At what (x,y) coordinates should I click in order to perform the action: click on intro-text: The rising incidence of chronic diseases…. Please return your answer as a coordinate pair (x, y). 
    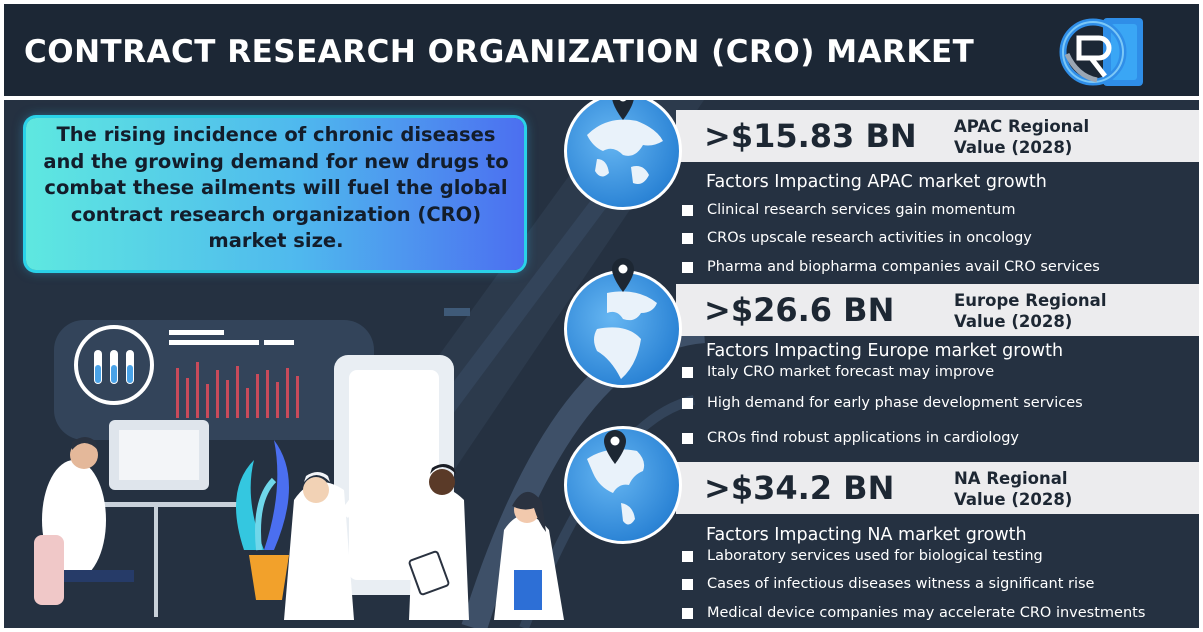
    Looking at the image, I should click on (276, 187).